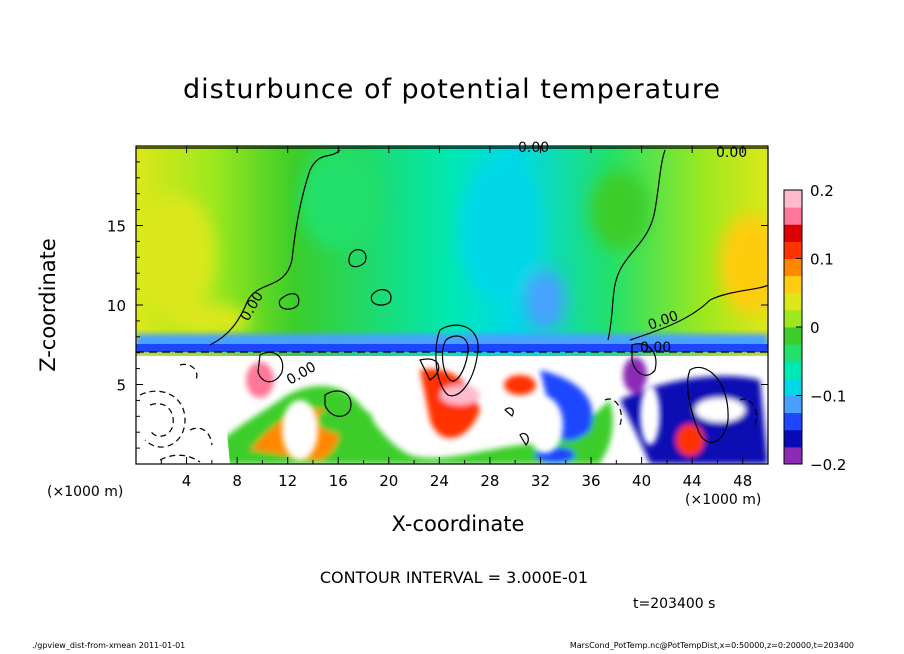  Describe the element at coordinates (641, 481) in the screenshot. I see `x-tick-label: 40` at that location.